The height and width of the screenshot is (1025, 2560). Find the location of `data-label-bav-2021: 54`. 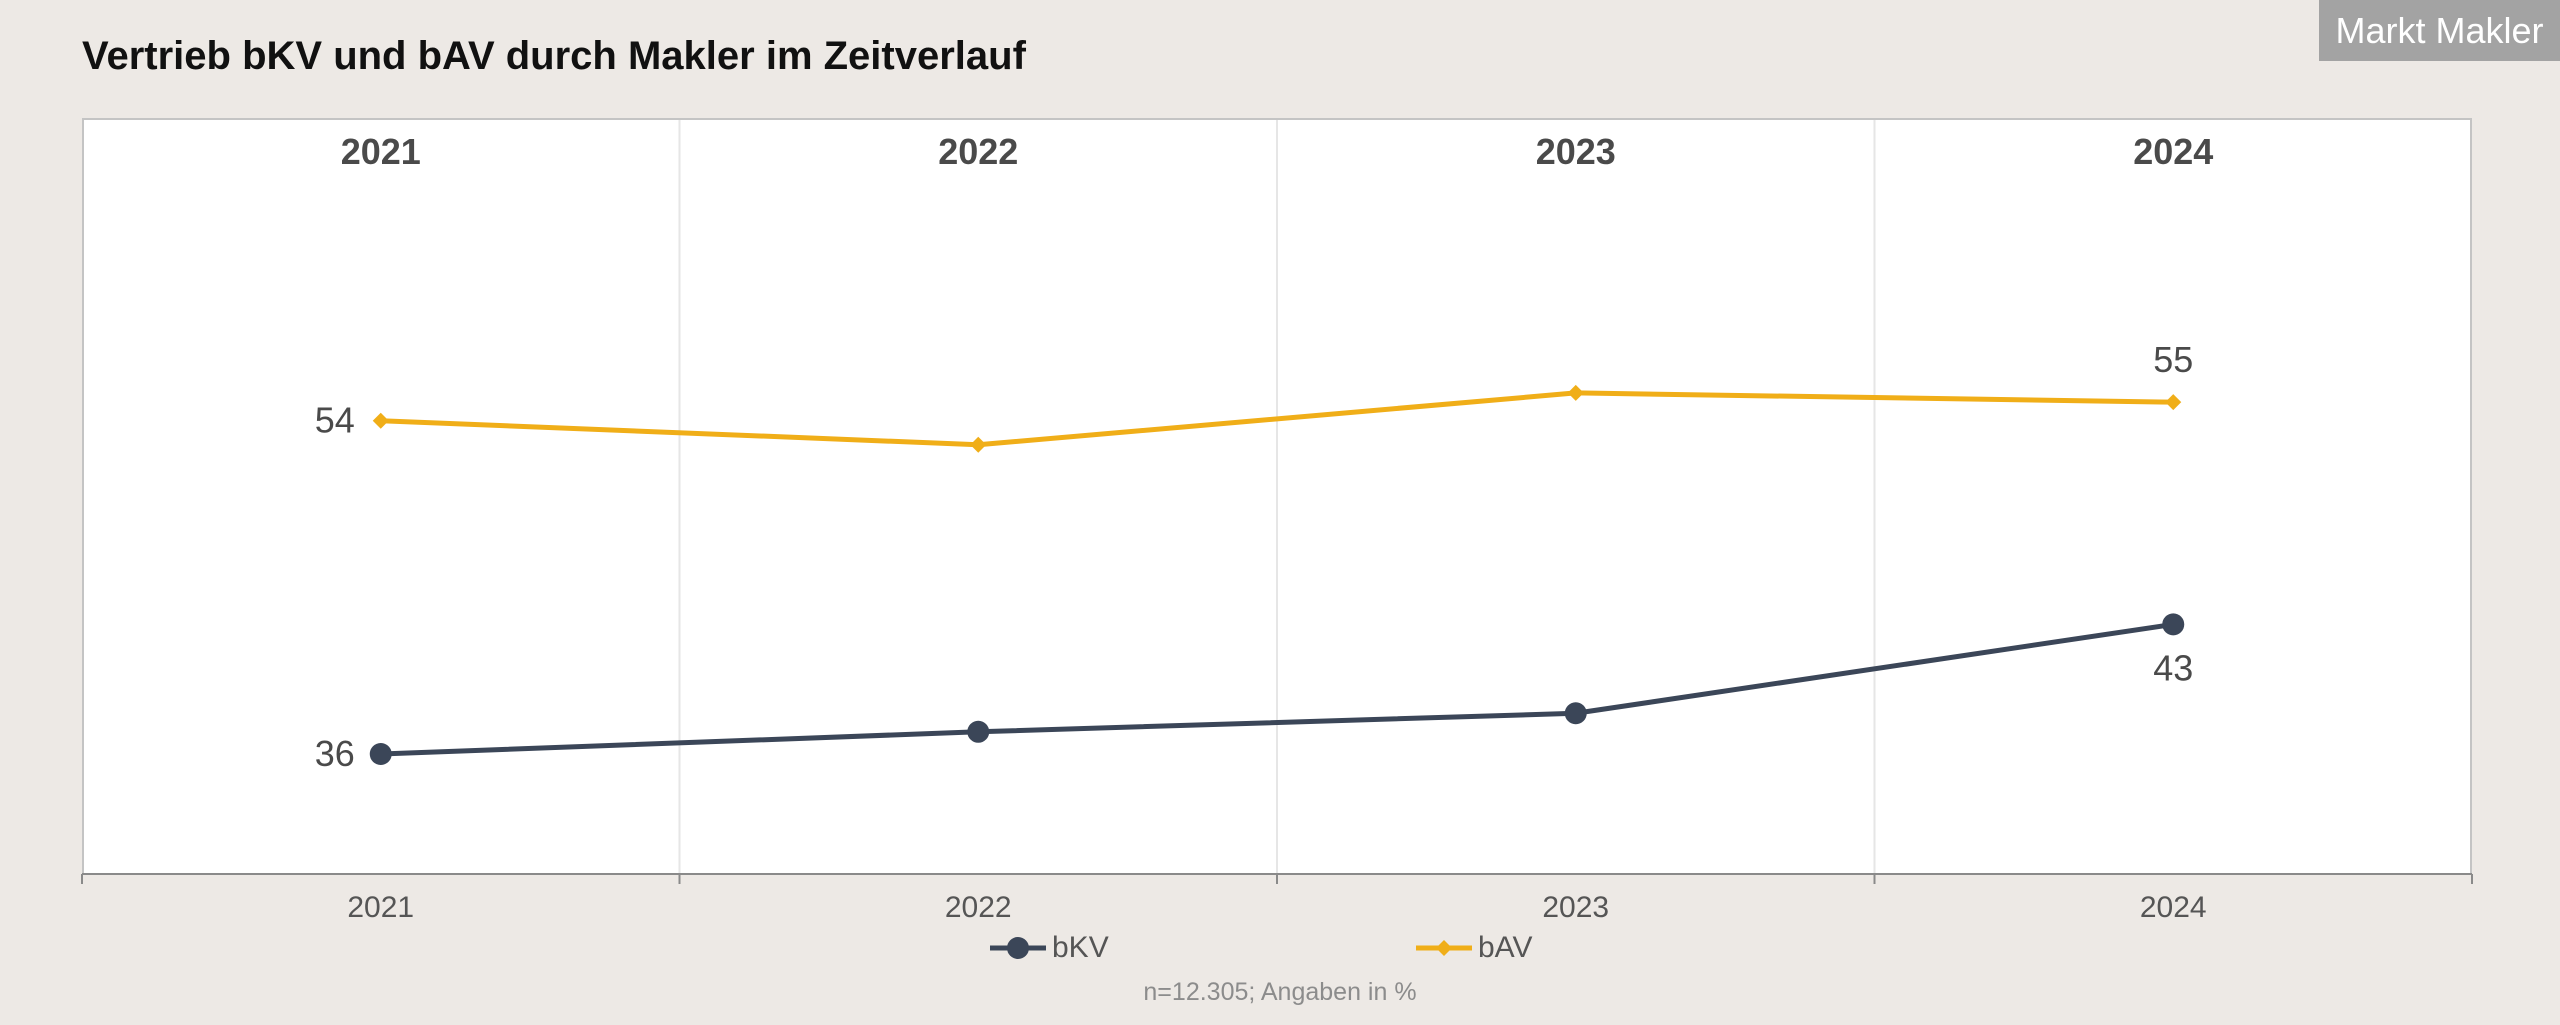

data-label-bav-2021: 54 is located at coordinates (335, 420).